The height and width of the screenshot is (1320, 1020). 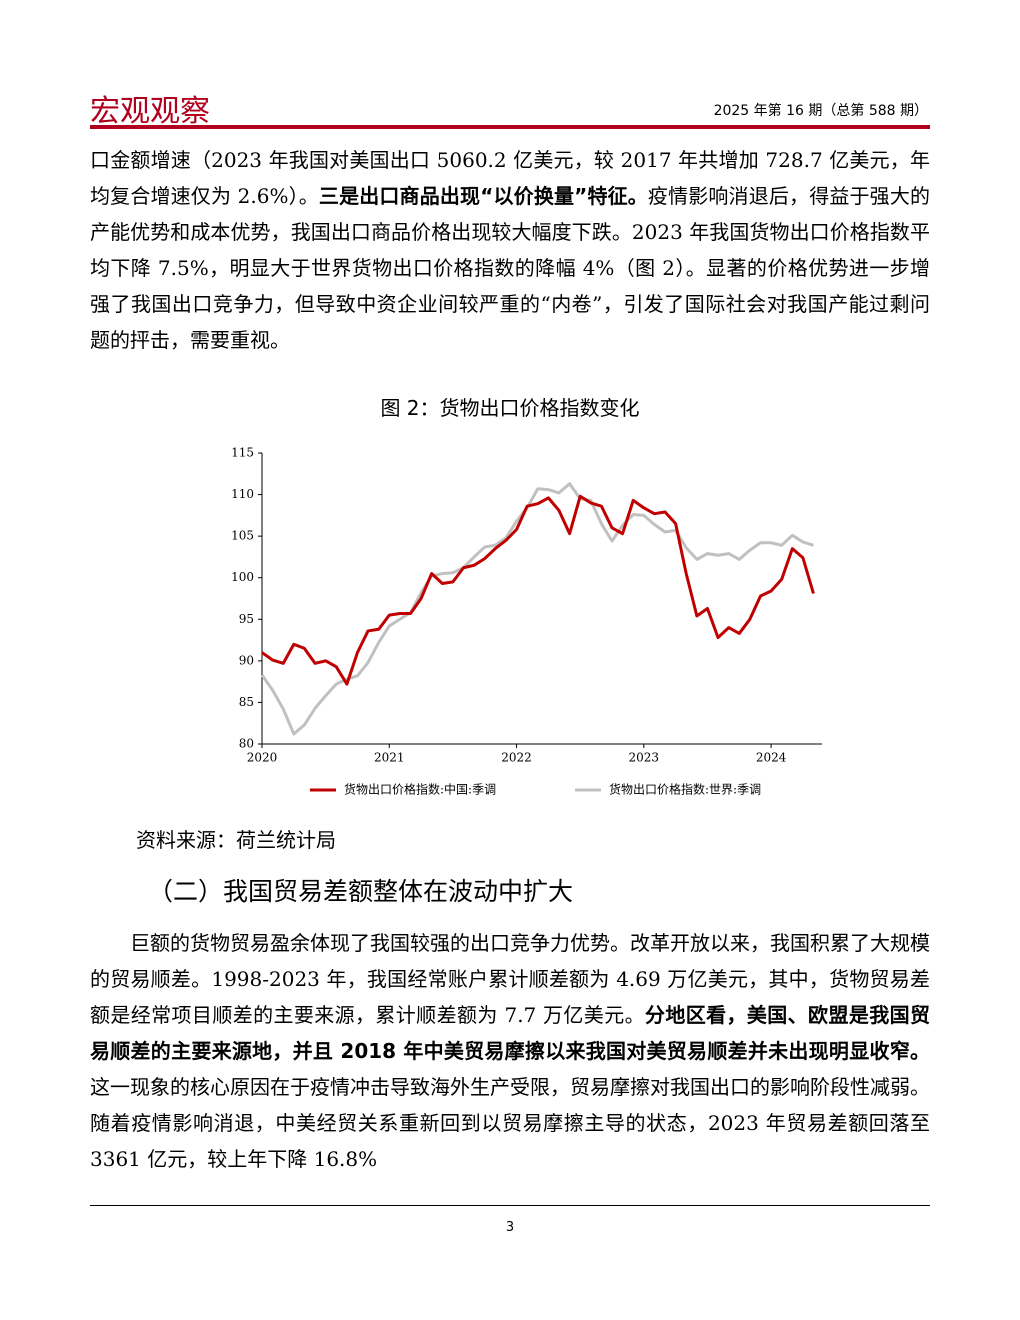 I want to click on section-heading: （二）我国贸易差额整体在波动中扩大, so click(x=361, y=891).